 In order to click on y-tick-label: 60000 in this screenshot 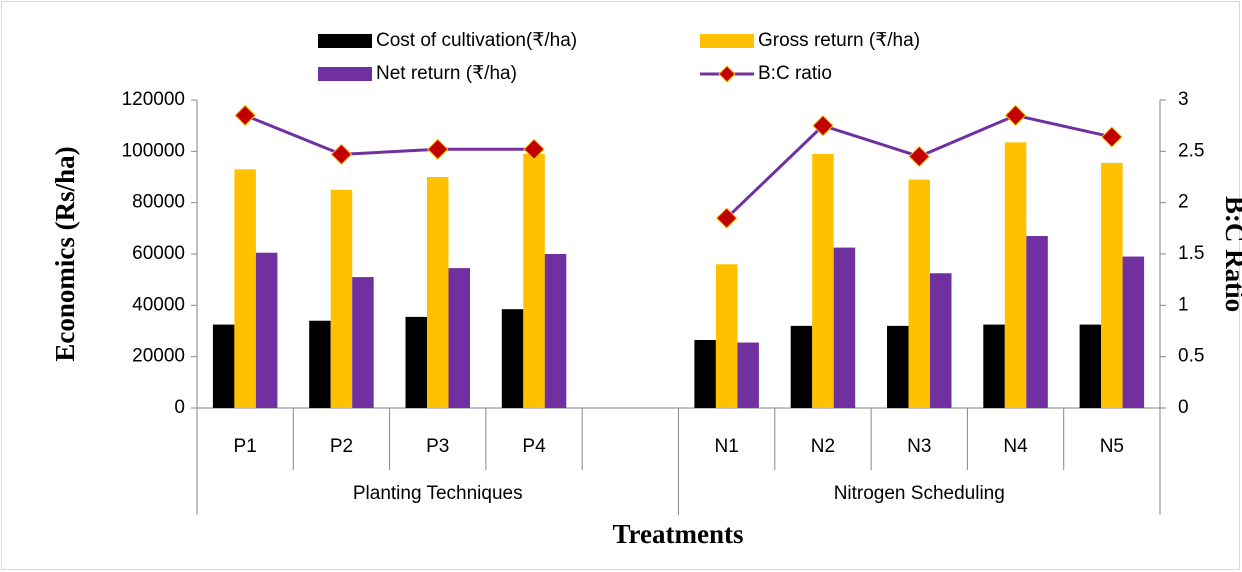, I will do `click(158, 253)`.